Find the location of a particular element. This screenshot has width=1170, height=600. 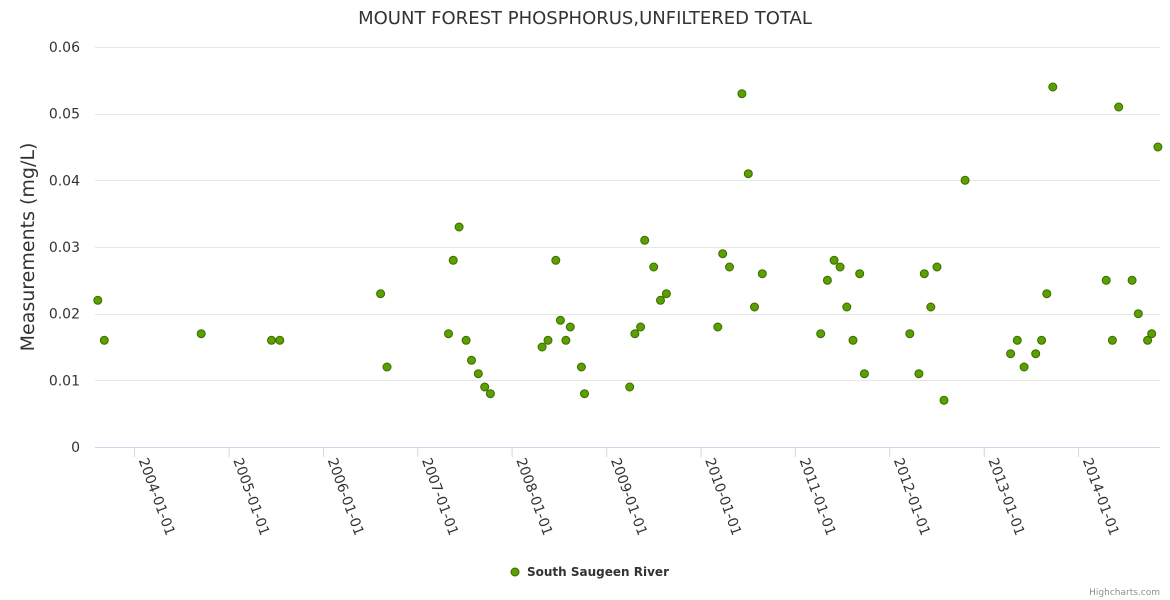

x-tick-label: 2004-01-01 is located at coordinates (156, 497).